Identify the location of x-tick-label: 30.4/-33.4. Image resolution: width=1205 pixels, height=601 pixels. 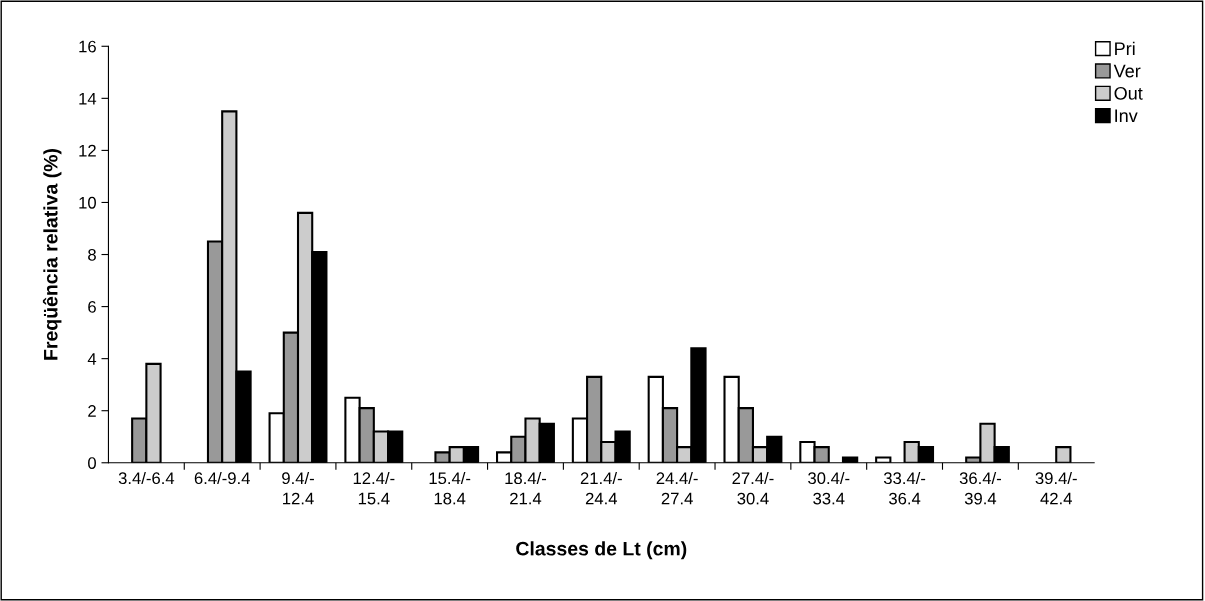
(829, 488).